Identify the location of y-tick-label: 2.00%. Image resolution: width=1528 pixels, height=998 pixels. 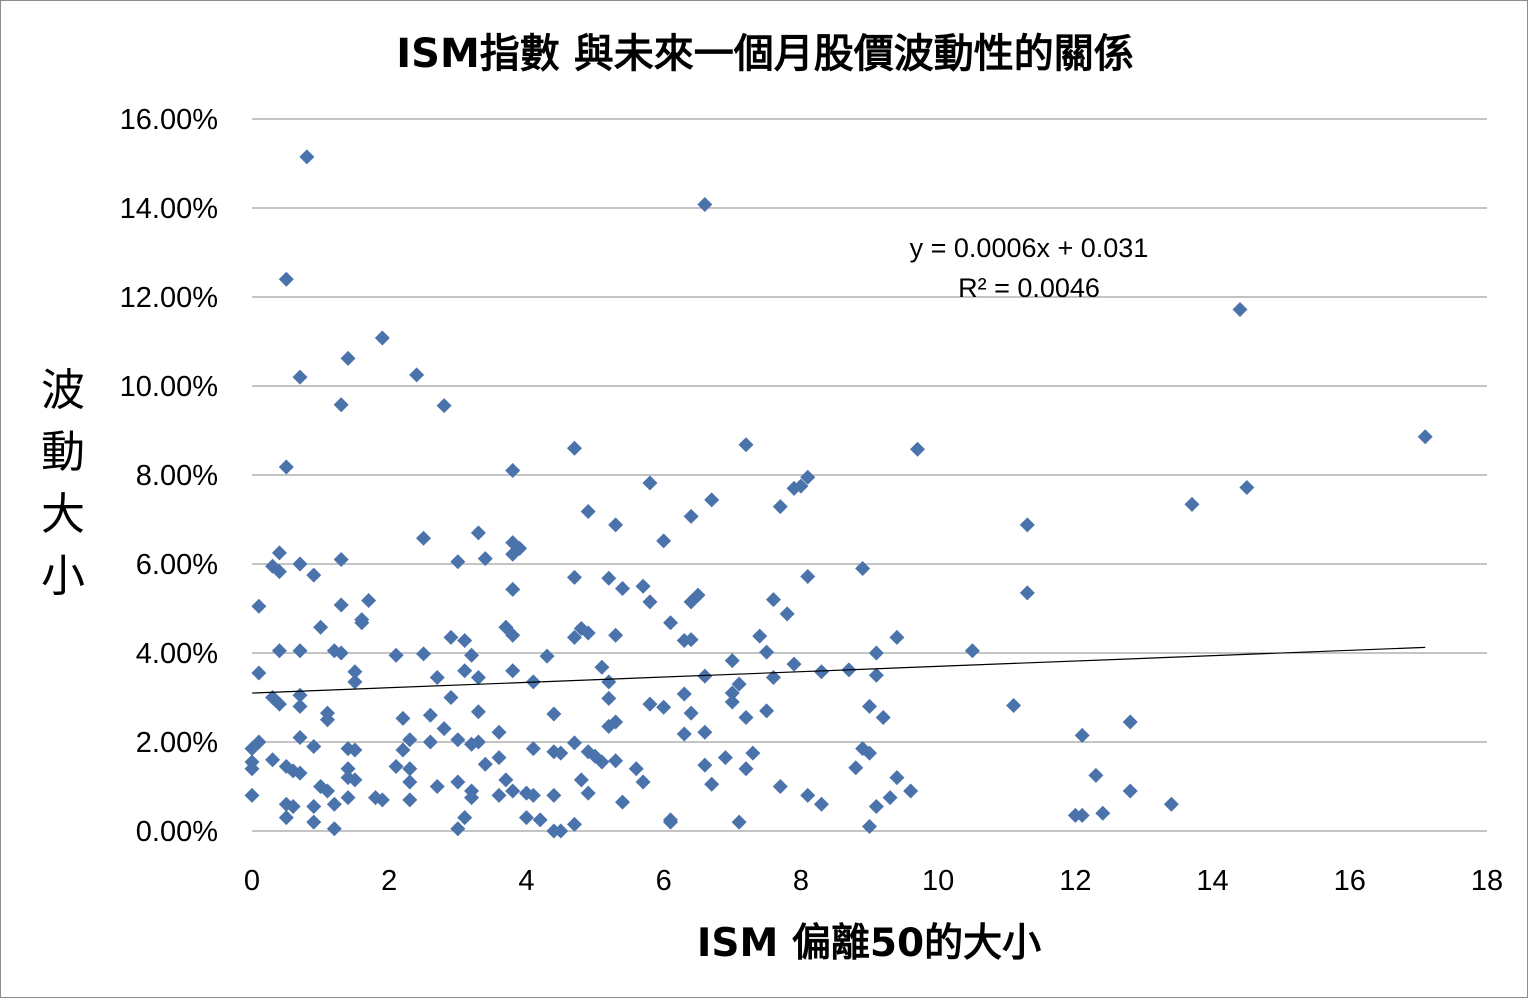
(177, 743).